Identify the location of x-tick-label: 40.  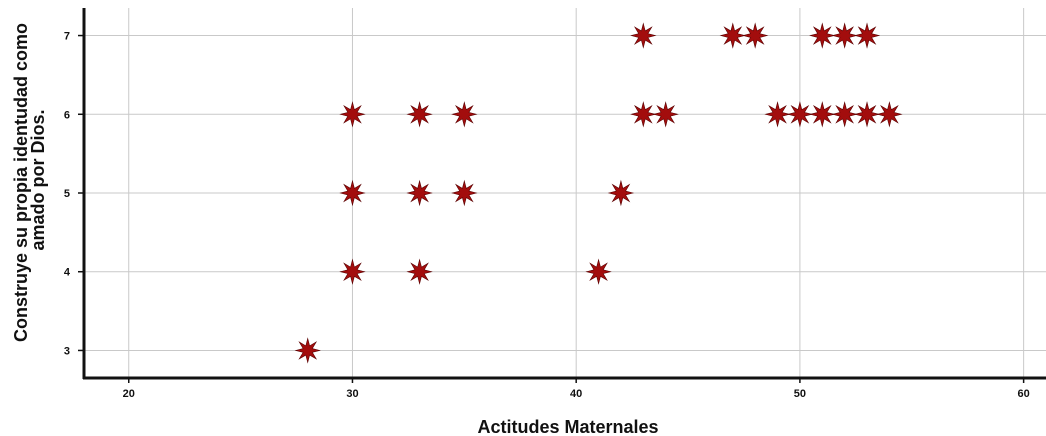
(576, 394).